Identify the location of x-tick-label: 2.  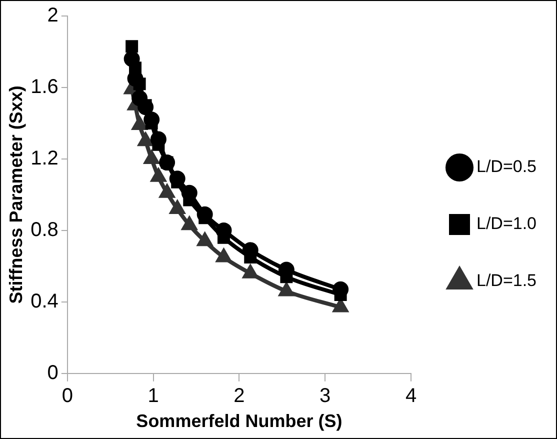
(239, 395).